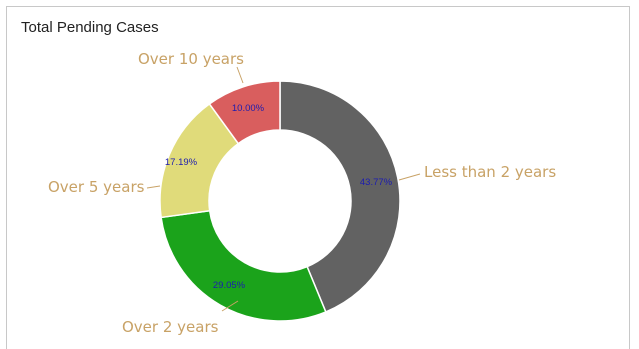  Describe the element at coordinates (240, 75) in the screenshot. I see `leader-line-over-10-years` at that location.